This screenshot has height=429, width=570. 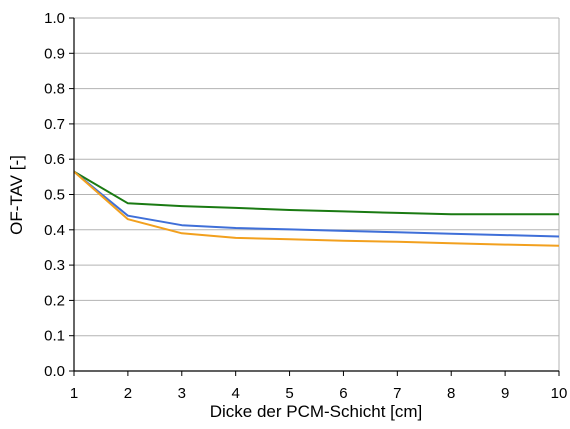 What do you see at coordinates (316, 411) in the screenshot?
I see `x-axis-title: Dicke der PCM-Schicht [cm]` at bounding box center [316, 411].